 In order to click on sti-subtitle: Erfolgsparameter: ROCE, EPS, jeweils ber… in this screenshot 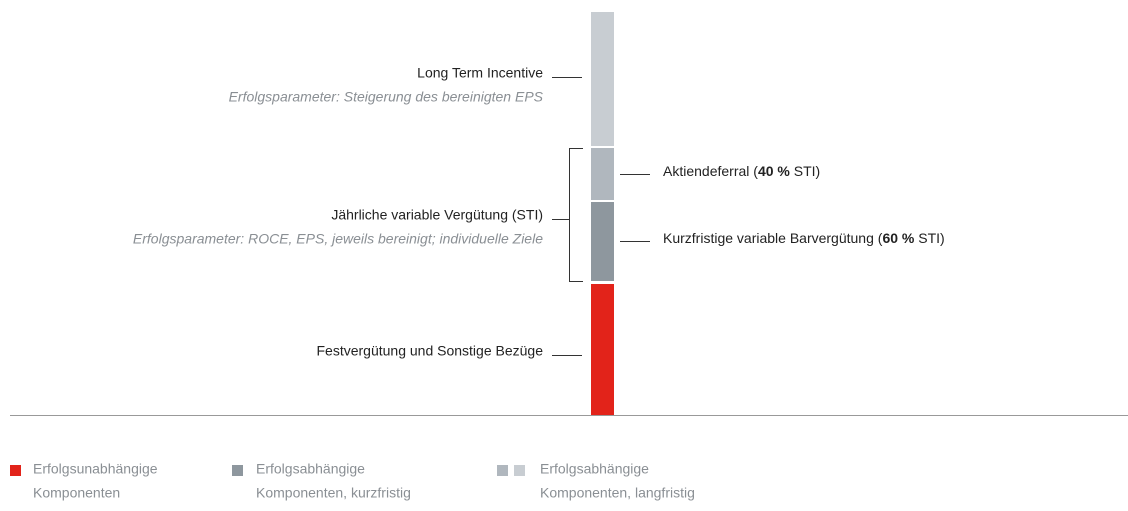, I will do `click(338, 239)`.